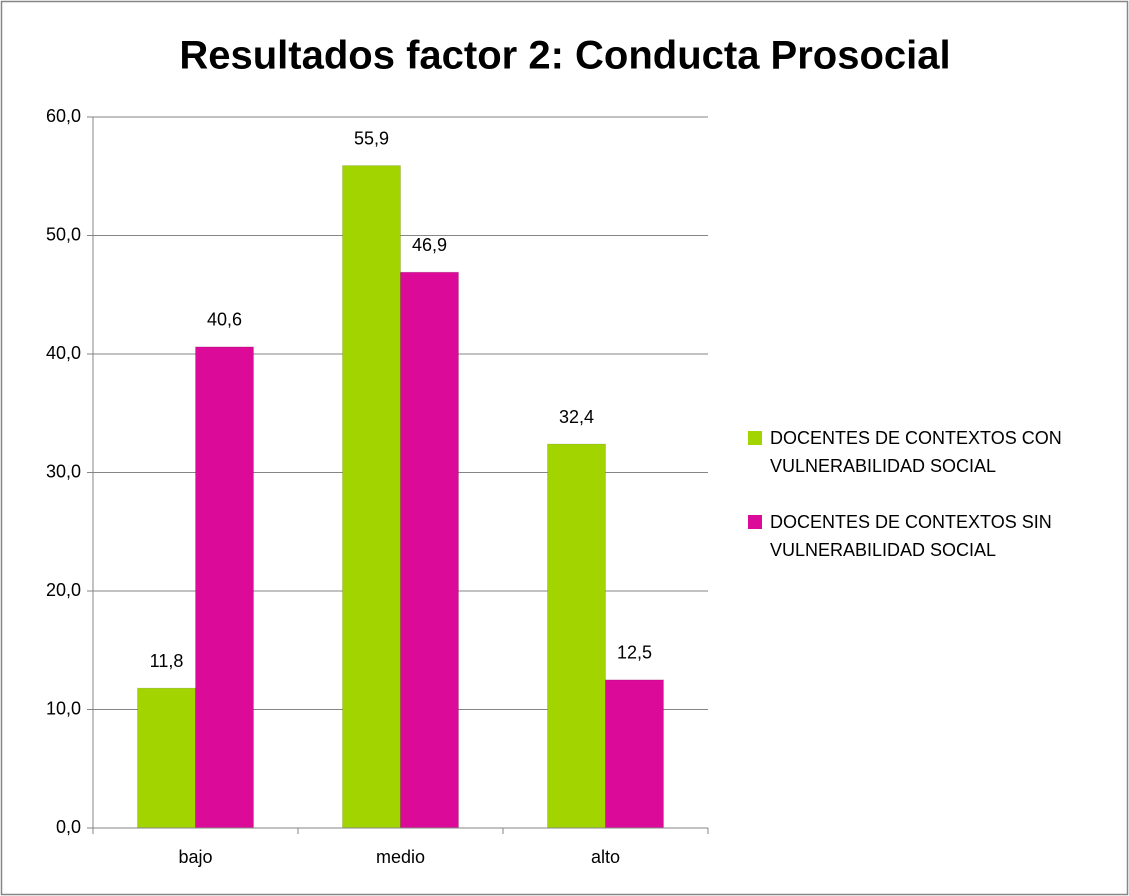 The width and height of the screenshot is (1129, 896). Describe the element at coordinates (634, 653) in the screenshot. I see `data-label: 12,5` at that location.